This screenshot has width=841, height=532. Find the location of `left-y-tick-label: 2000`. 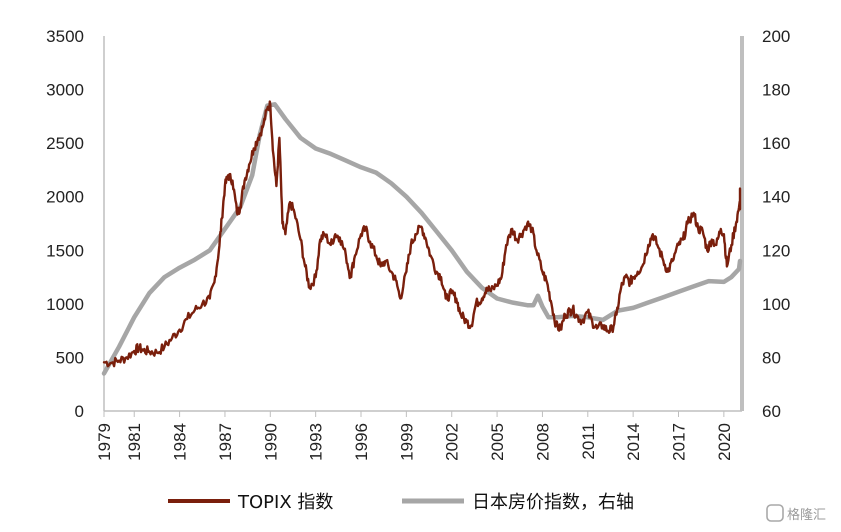

left-y-tick-label: 2000 is located at coordinates (65, 197).